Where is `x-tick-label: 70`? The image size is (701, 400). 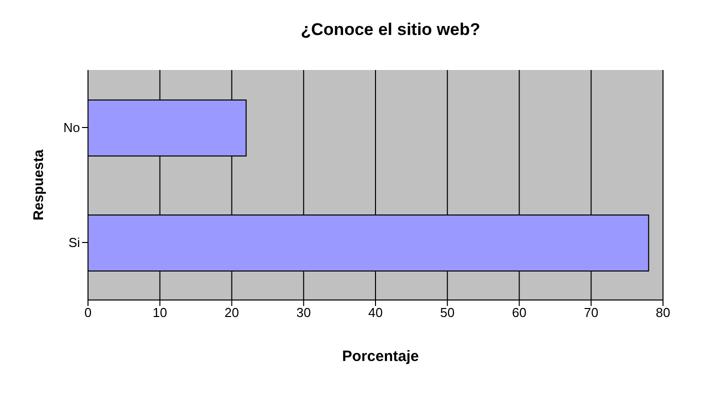
x-tick-label: 70 is located at coordinates (591, 312).